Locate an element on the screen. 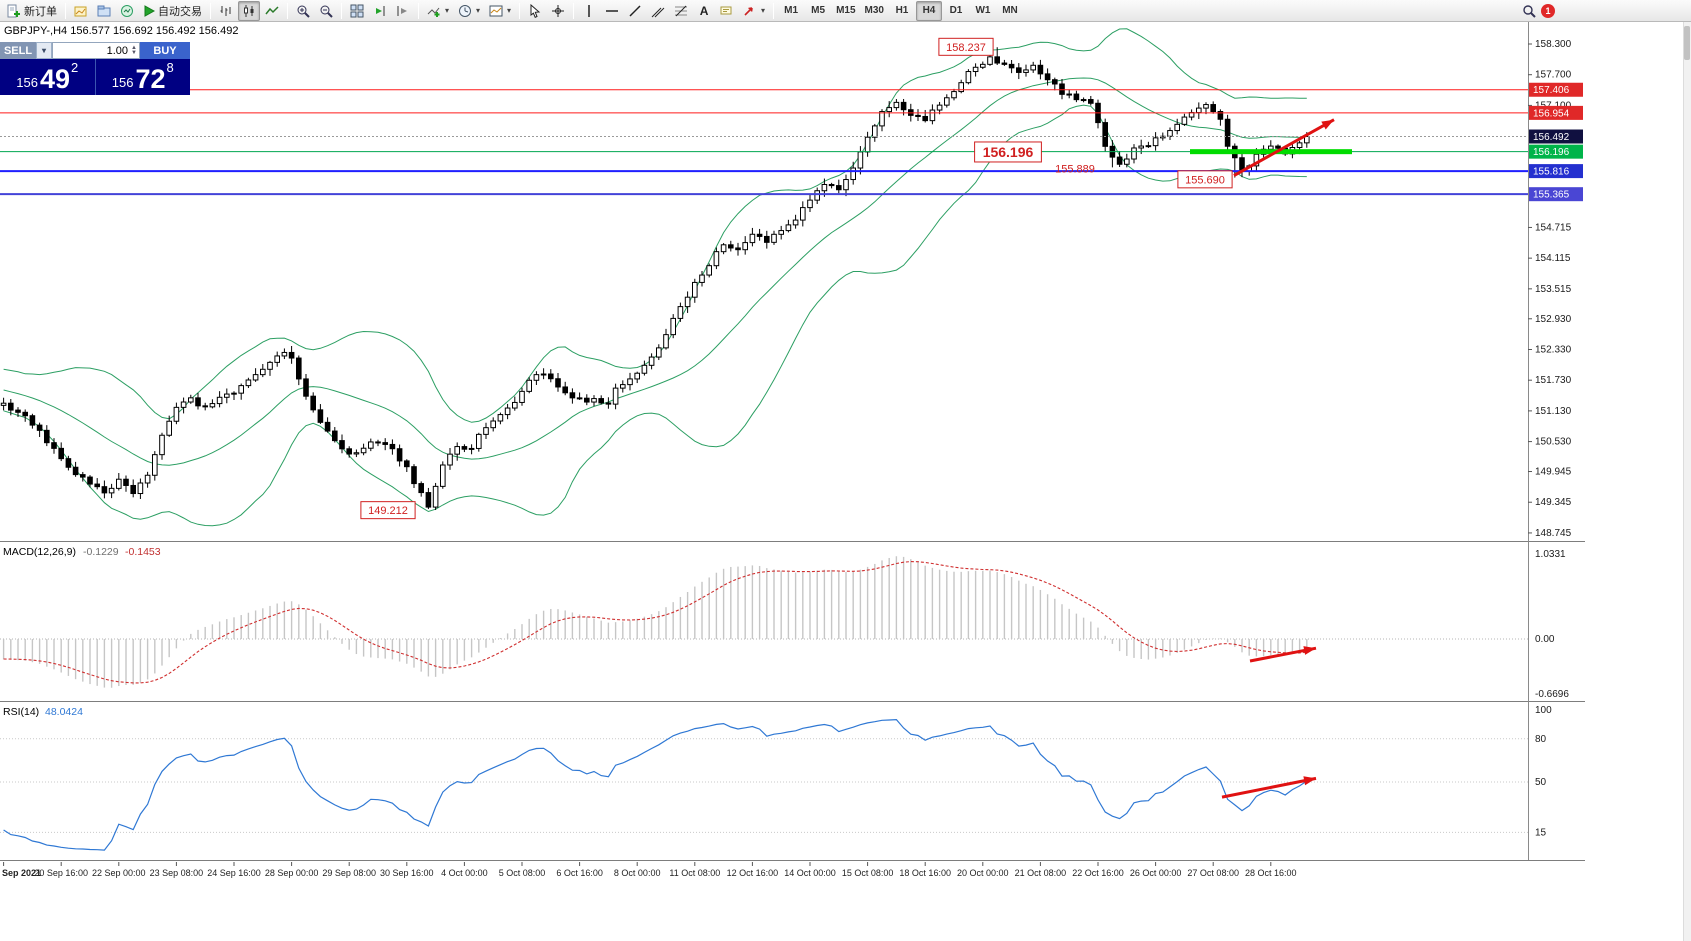  volume-stepper: ▲ ▼ is located at coordinates (134, 50).